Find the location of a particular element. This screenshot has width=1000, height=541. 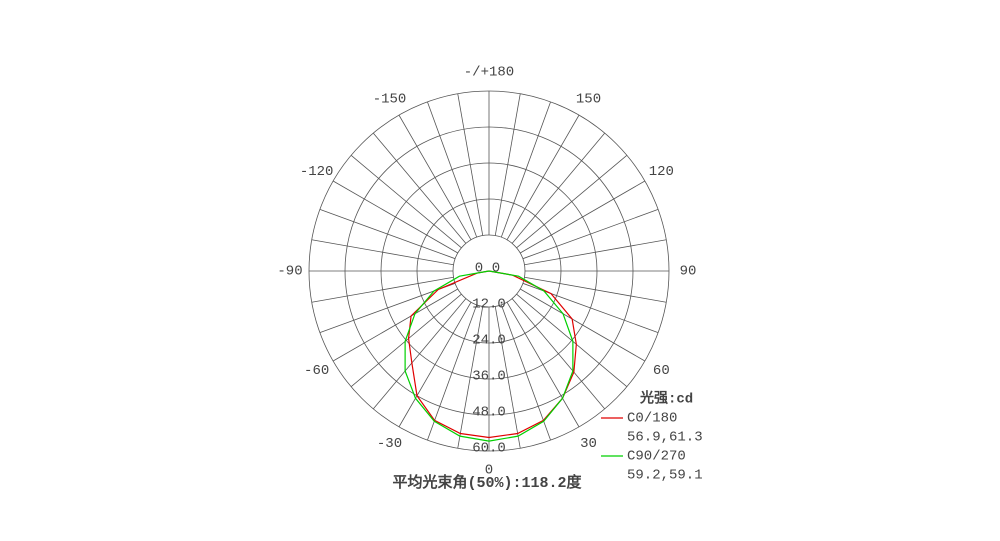

legend-label: C0/180 is located at coordinates (652, 419).